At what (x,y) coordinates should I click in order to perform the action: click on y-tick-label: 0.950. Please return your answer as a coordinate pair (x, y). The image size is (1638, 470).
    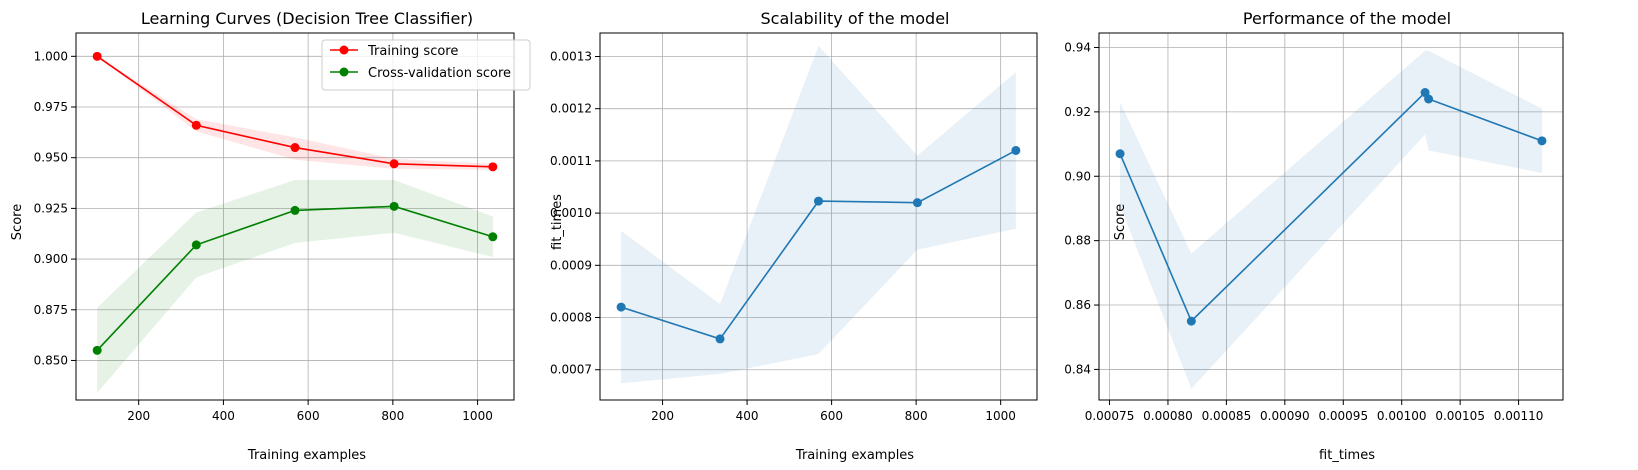
    Looking at the image, I should click on (51, 158).